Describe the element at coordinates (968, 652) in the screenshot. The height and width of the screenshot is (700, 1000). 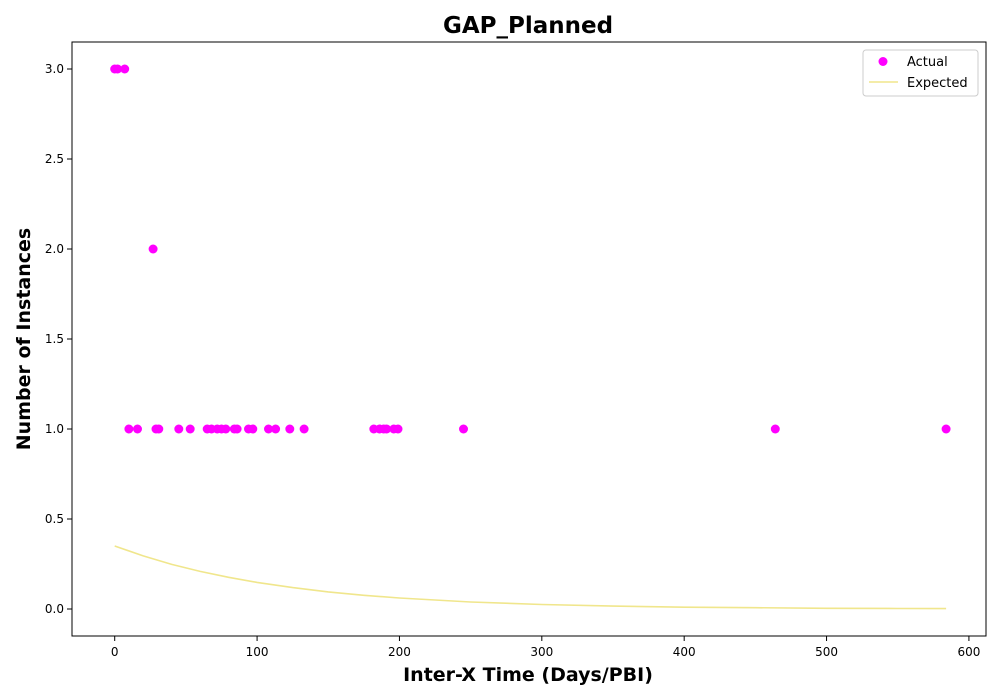
I see `x-tick-label: 600` at that location.